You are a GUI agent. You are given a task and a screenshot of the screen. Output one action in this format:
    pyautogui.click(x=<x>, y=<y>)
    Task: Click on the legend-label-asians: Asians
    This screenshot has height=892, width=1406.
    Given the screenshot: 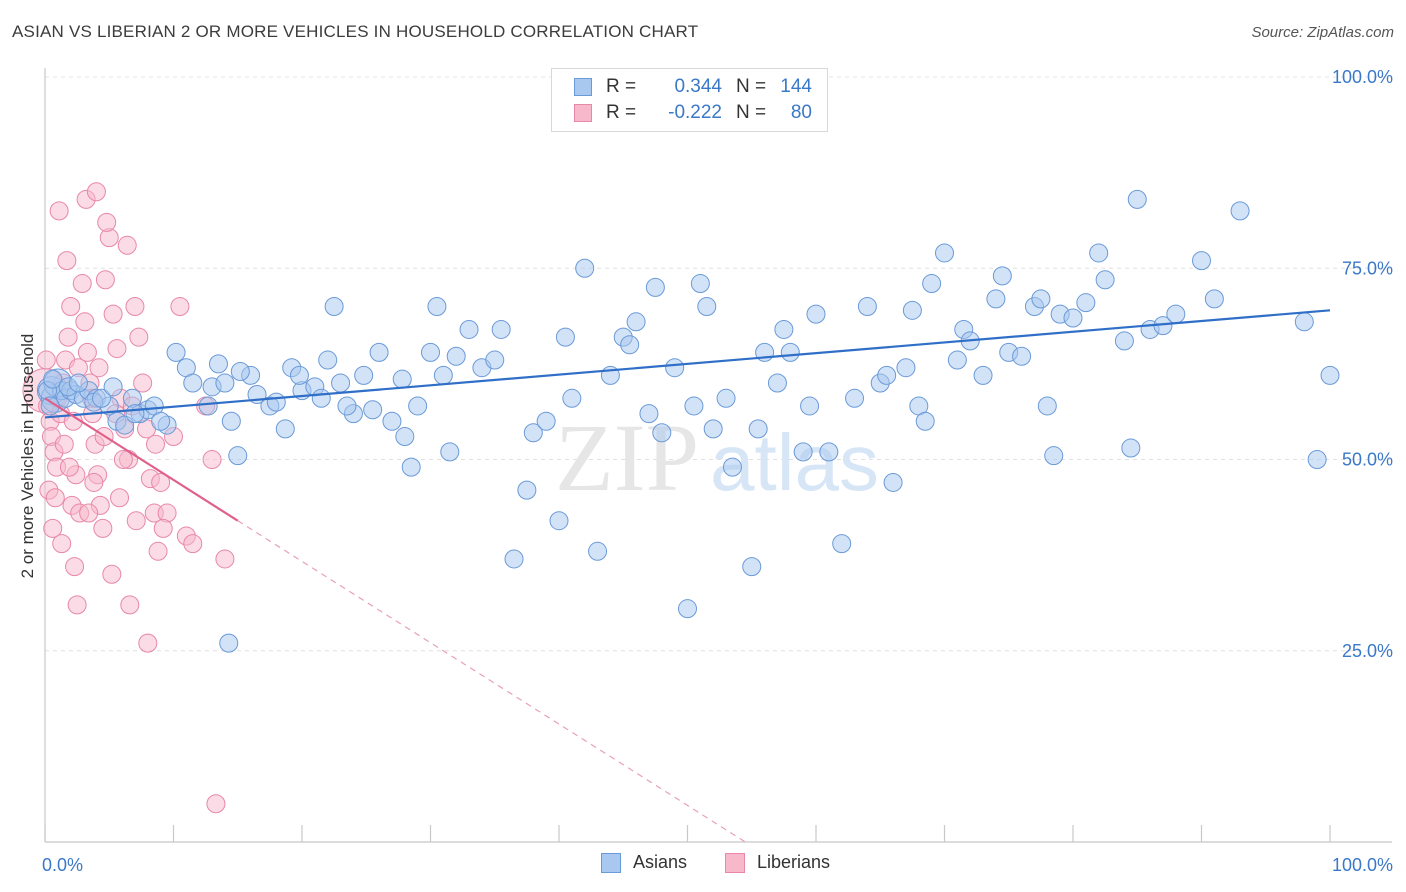 What is the action you would take?
    pyautogui.click(x=660, y=862)
    